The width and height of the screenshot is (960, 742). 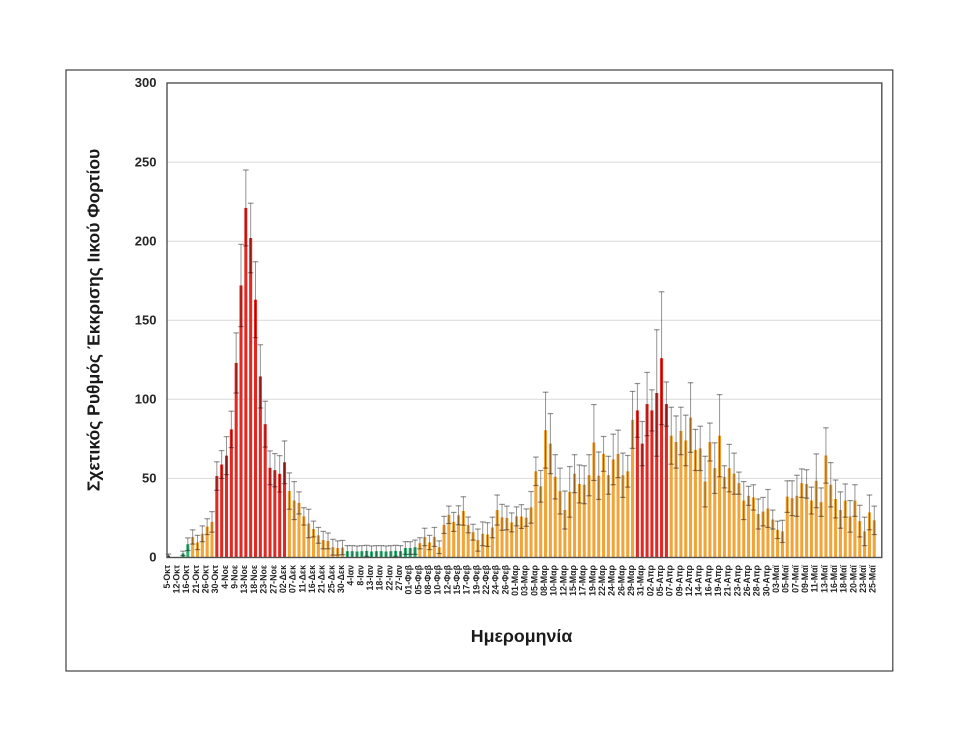 I want to click on svg-text: 12-Απρ, so click(x=689, y=580).